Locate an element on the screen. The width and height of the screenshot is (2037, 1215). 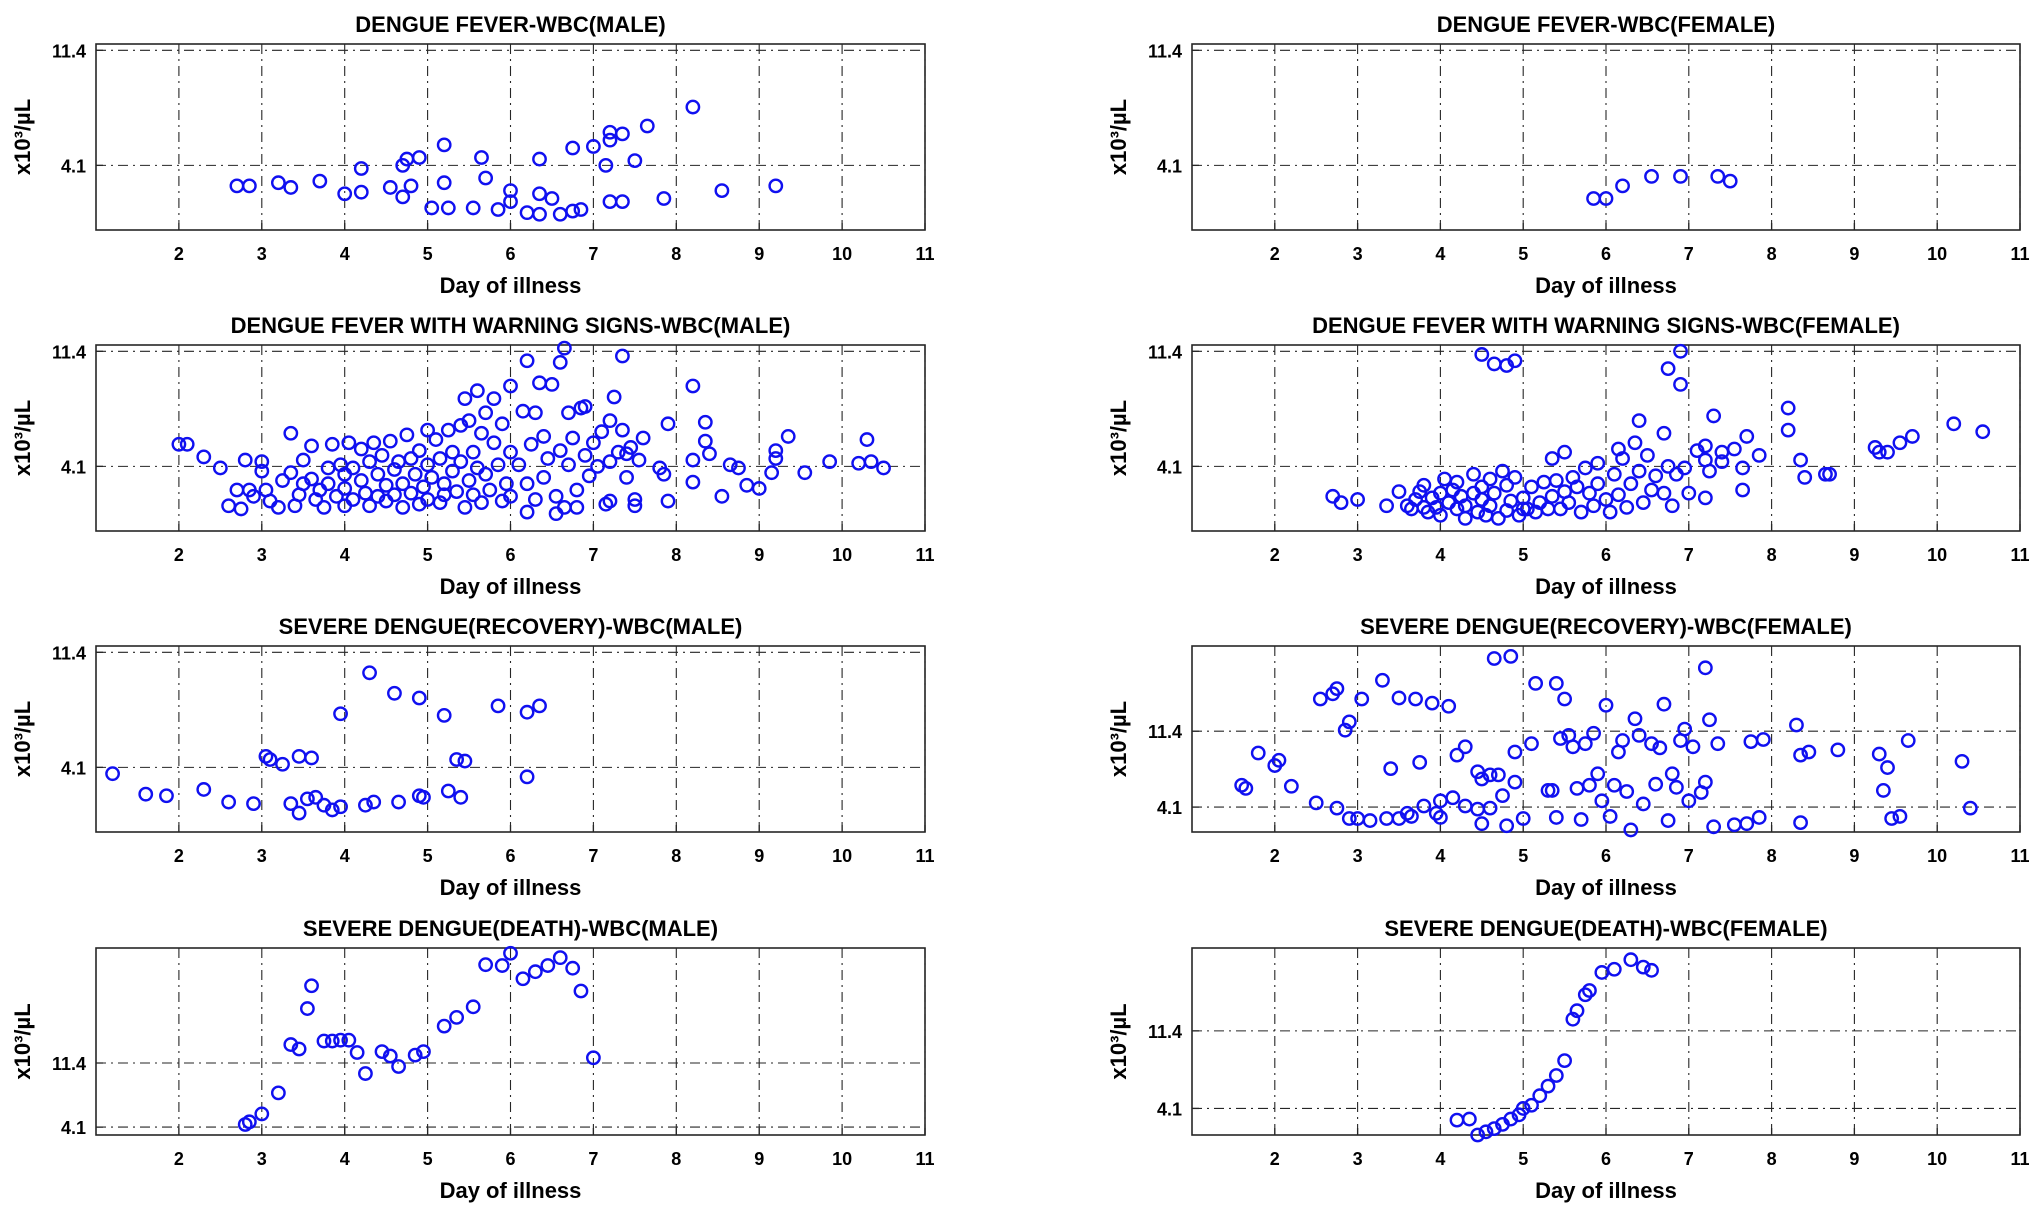
chart-4-xtick-label-7: 9 is located at coordinates (759, 856).